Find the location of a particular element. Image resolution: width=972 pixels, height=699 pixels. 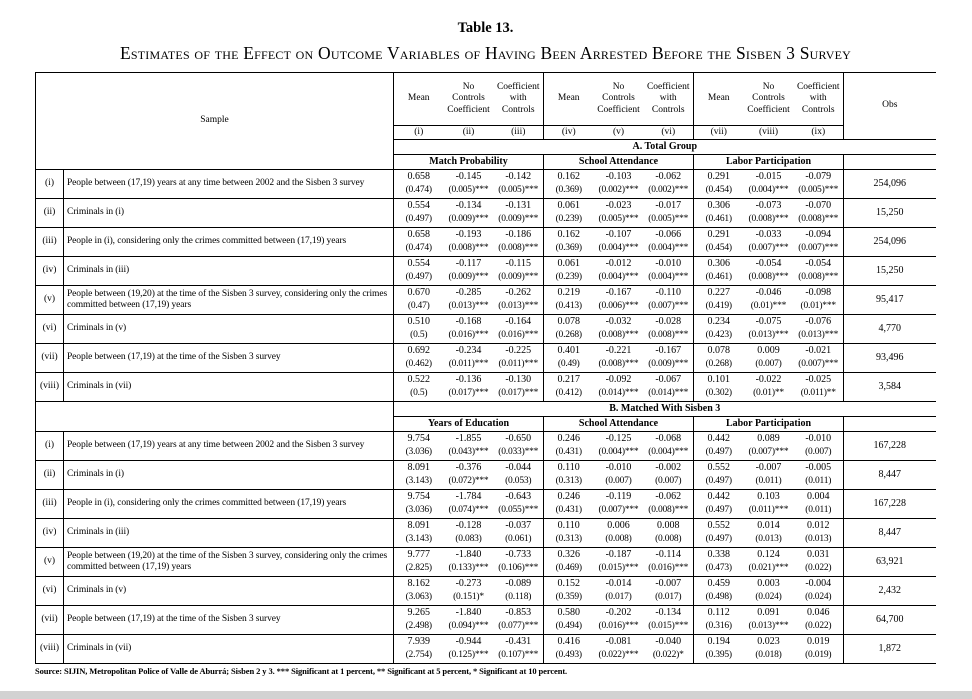

estimate-value: -1.784 is located at coordinates (468, 497).